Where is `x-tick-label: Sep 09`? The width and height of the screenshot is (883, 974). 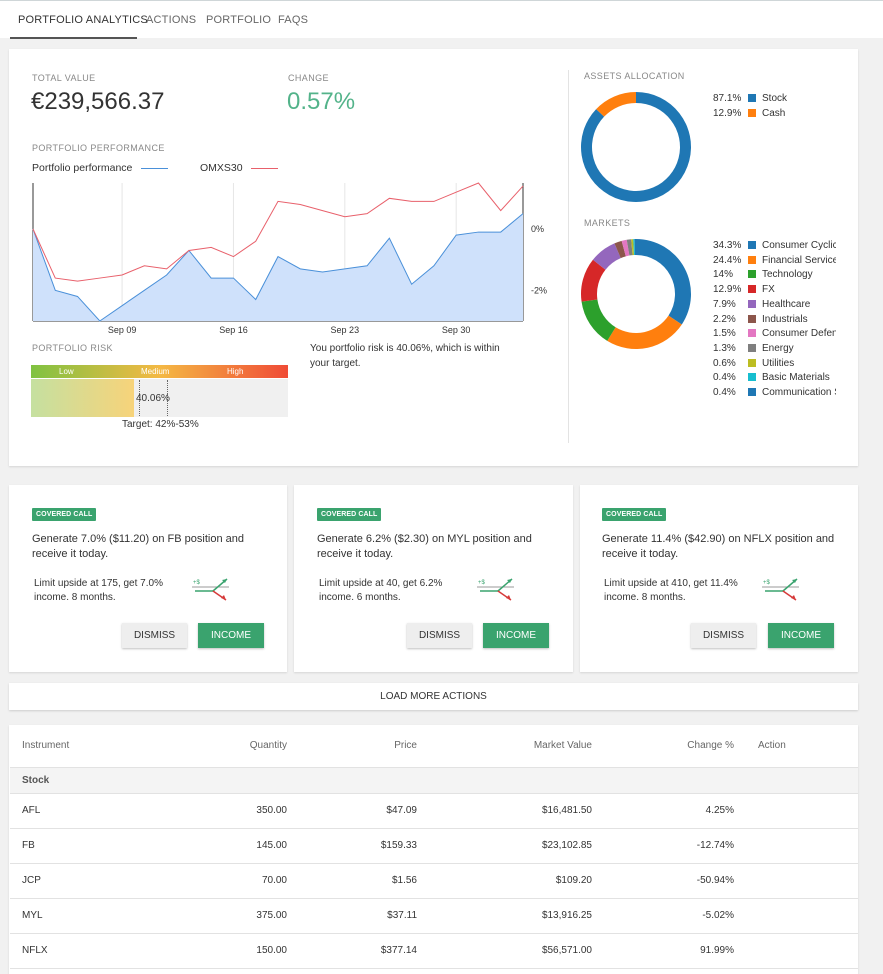 x-tick-label: Sep 09 is located at coordinates (122, 330).